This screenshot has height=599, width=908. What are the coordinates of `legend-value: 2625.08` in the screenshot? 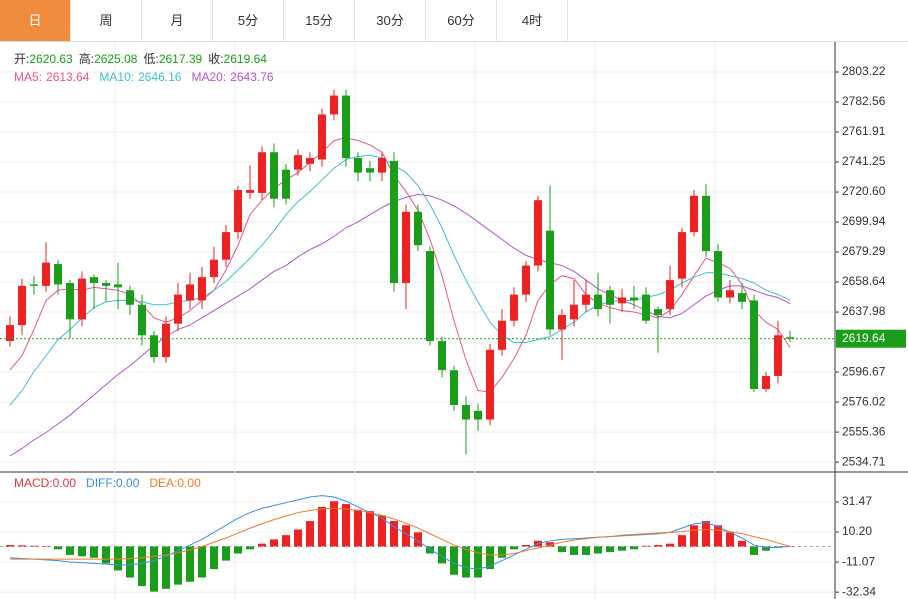 It's located at (116, 59).